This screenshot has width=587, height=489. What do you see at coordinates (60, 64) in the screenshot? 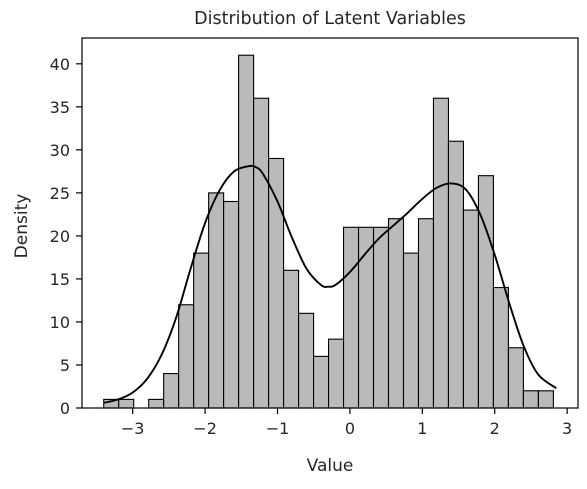
I see `y-tick-label: 40` at bounding box center [60, 64].